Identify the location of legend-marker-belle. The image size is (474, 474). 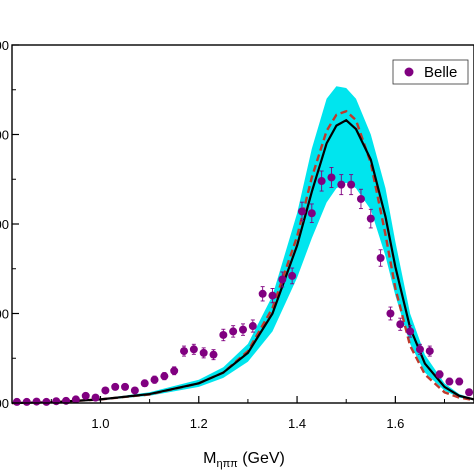
(409, 72).